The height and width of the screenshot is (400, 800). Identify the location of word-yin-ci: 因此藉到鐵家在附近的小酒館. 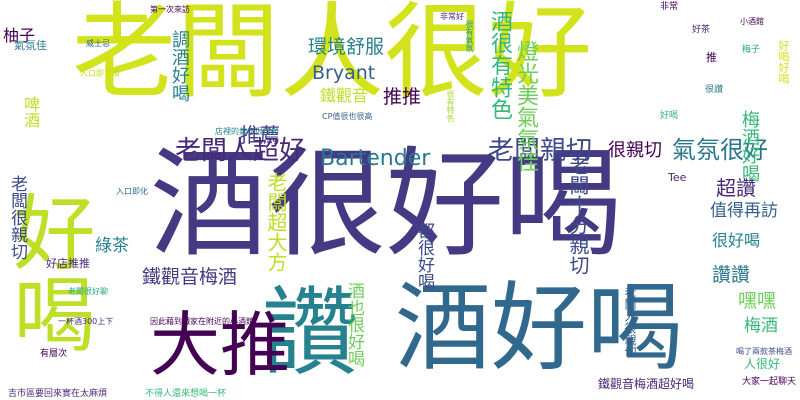
(202, 321).